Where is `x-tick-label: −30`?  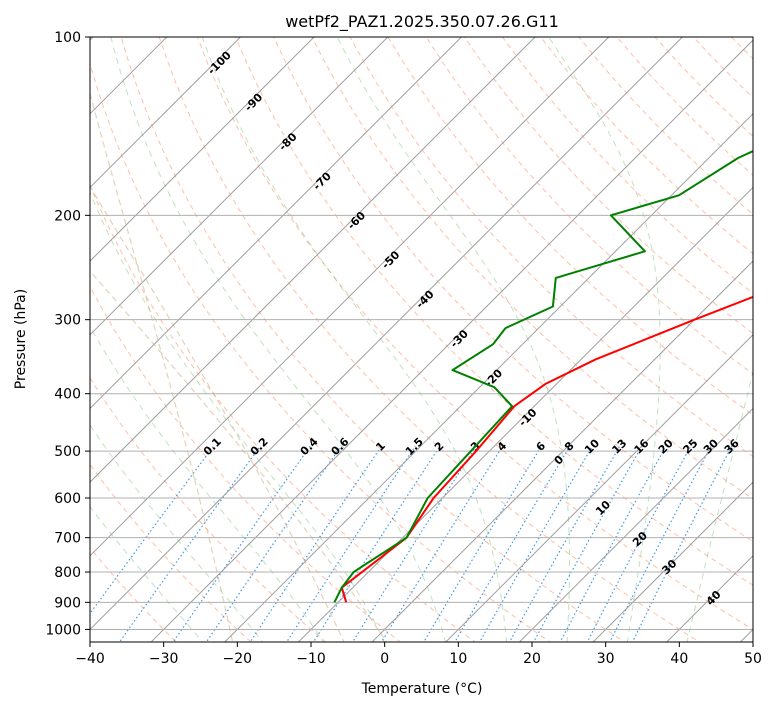 x-tick-label: −30 is located at coordinates (164, 659).